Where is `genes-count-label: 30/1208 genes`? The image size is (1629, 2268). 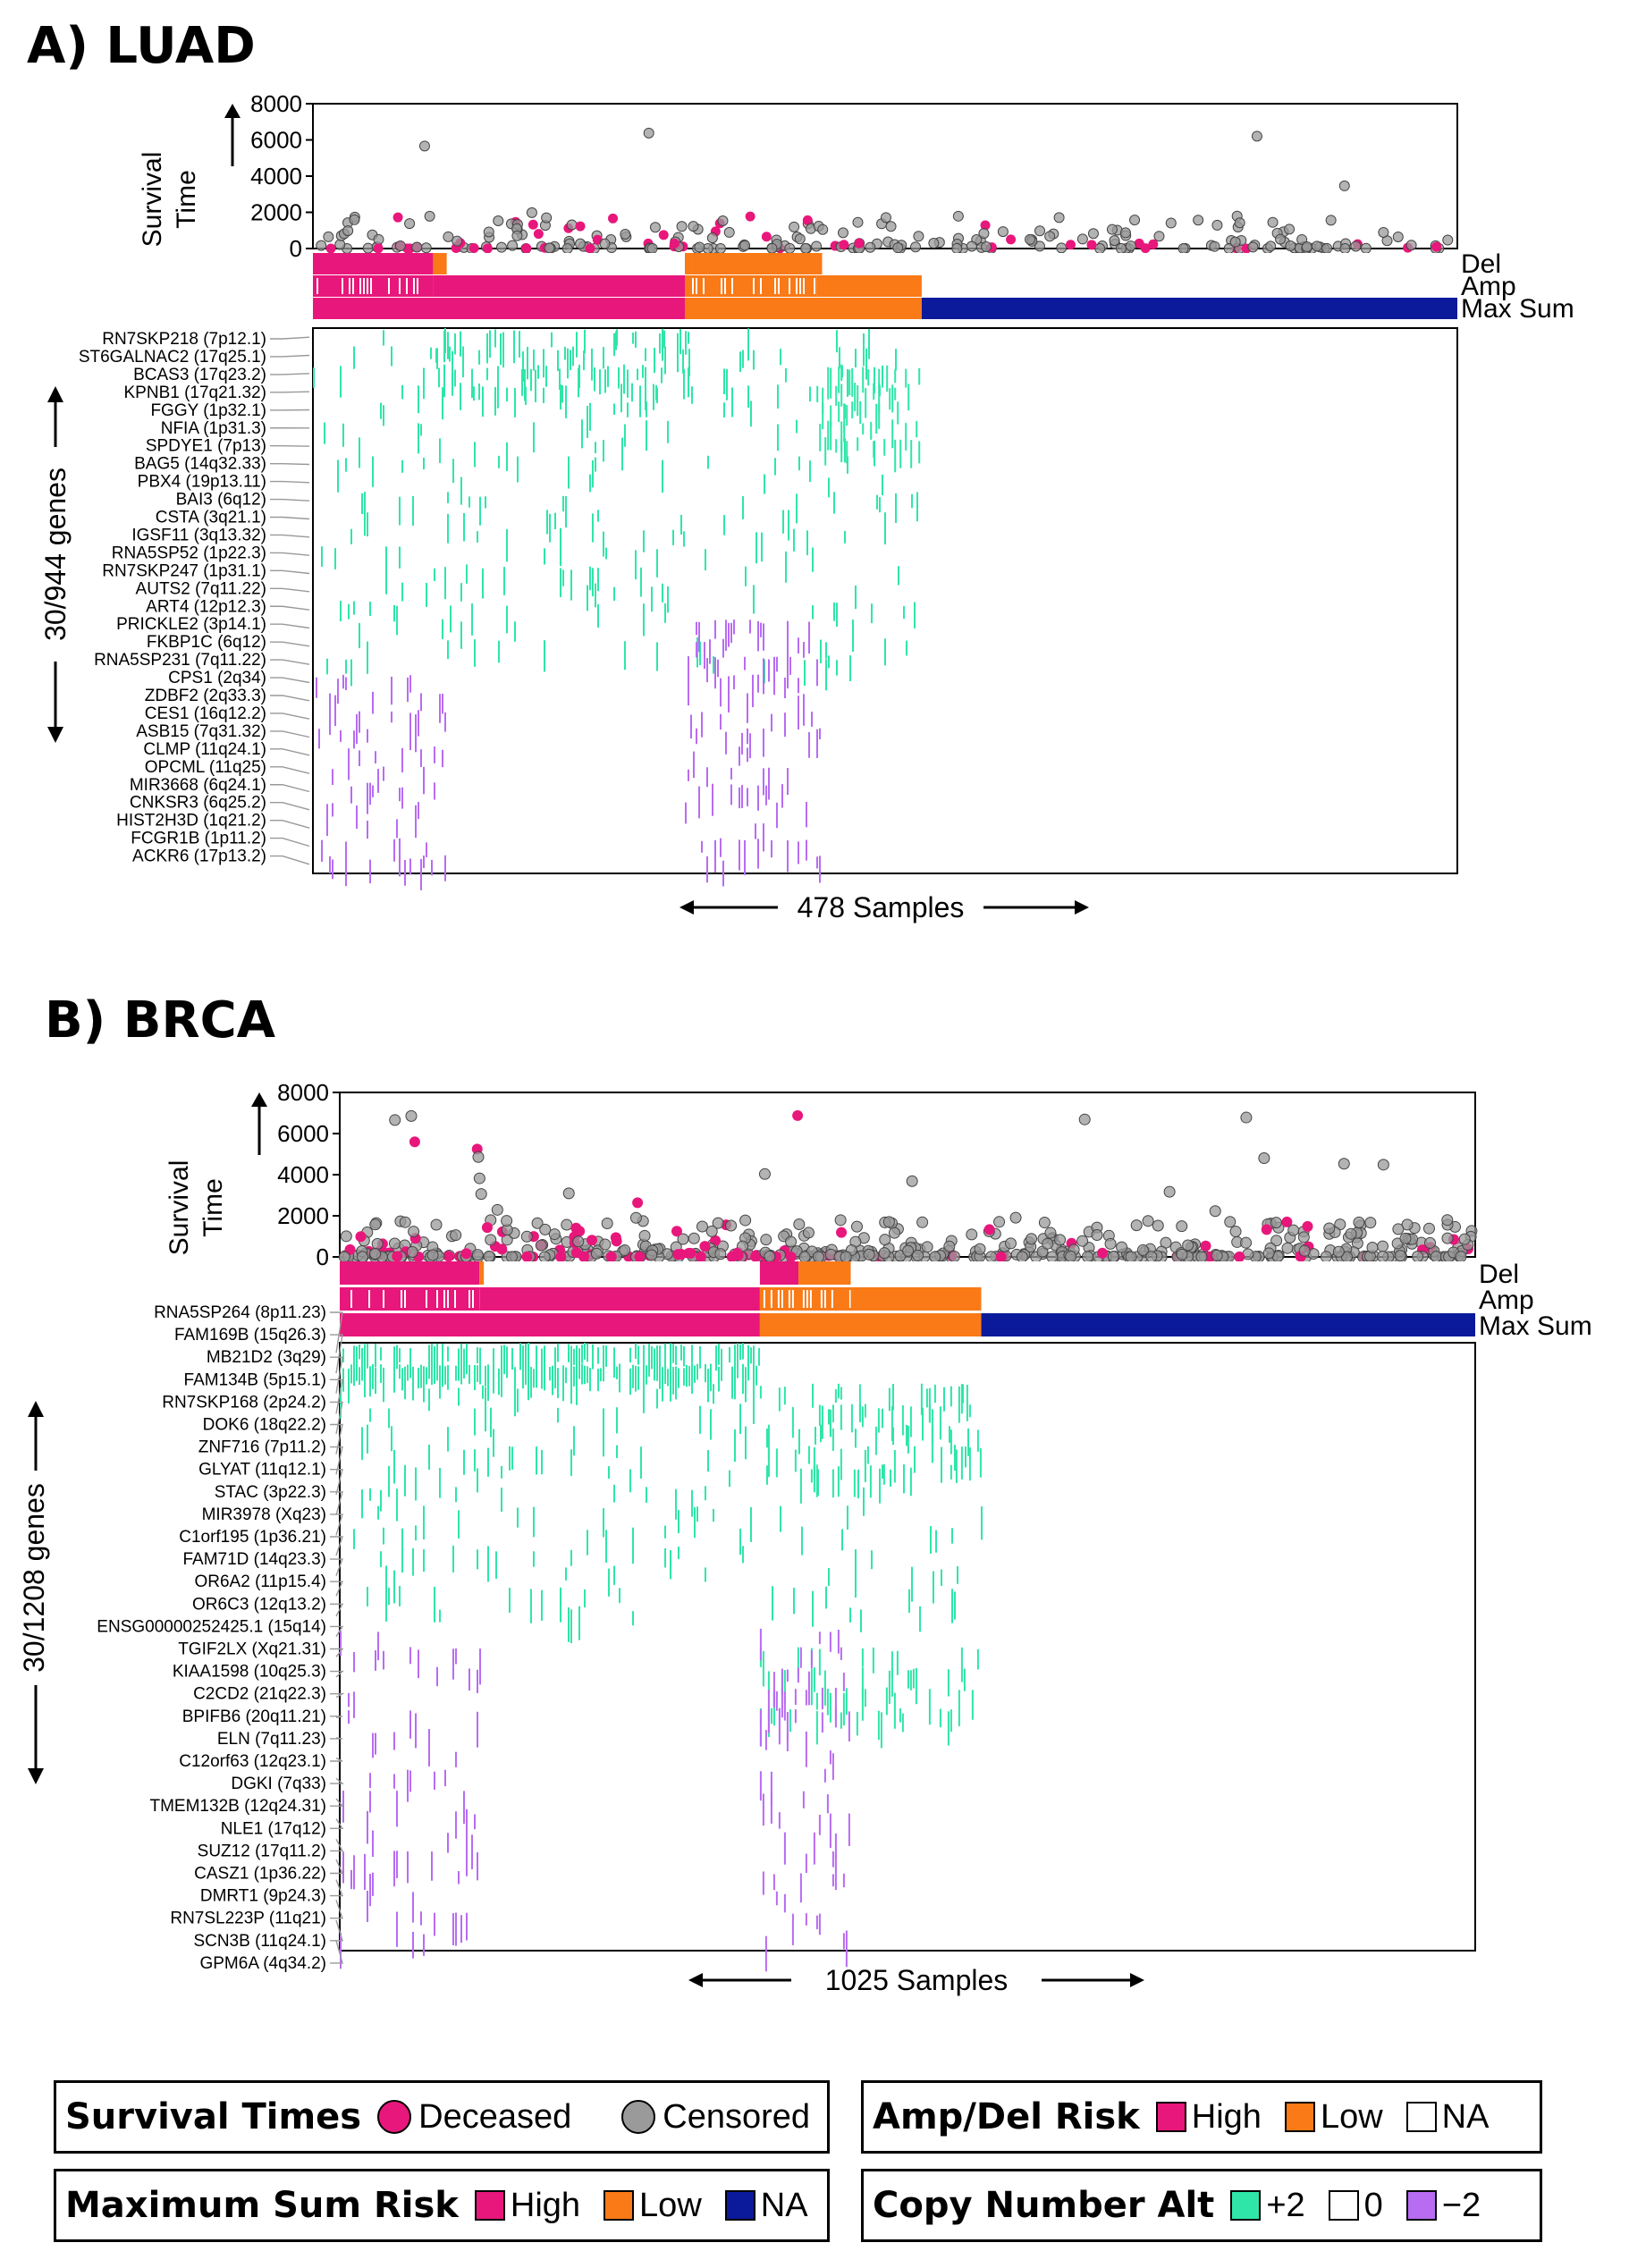 genes-count-label: 30/1208 genes is located at coordinates (34, 1578).